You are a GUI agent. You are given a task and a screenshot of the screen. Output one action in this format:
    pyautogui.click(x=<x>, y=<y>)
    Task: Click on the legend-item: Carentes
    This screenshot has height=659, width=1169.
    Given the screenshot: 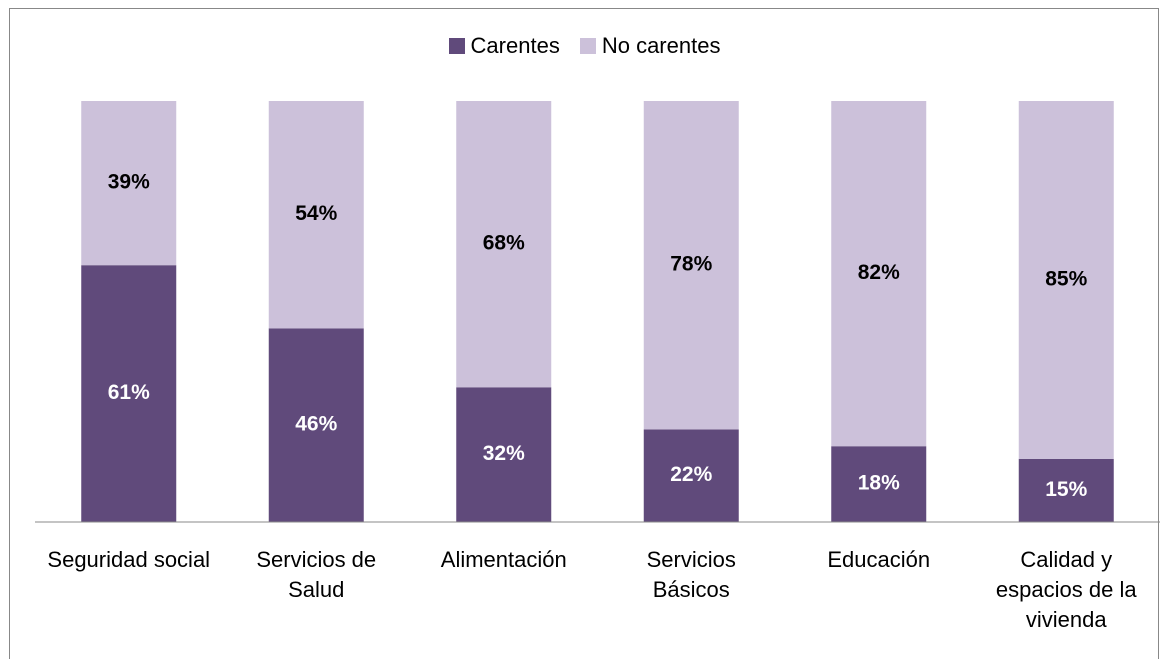 What is the action you would take?
    pyautogui.click(x=504, y=46)
    